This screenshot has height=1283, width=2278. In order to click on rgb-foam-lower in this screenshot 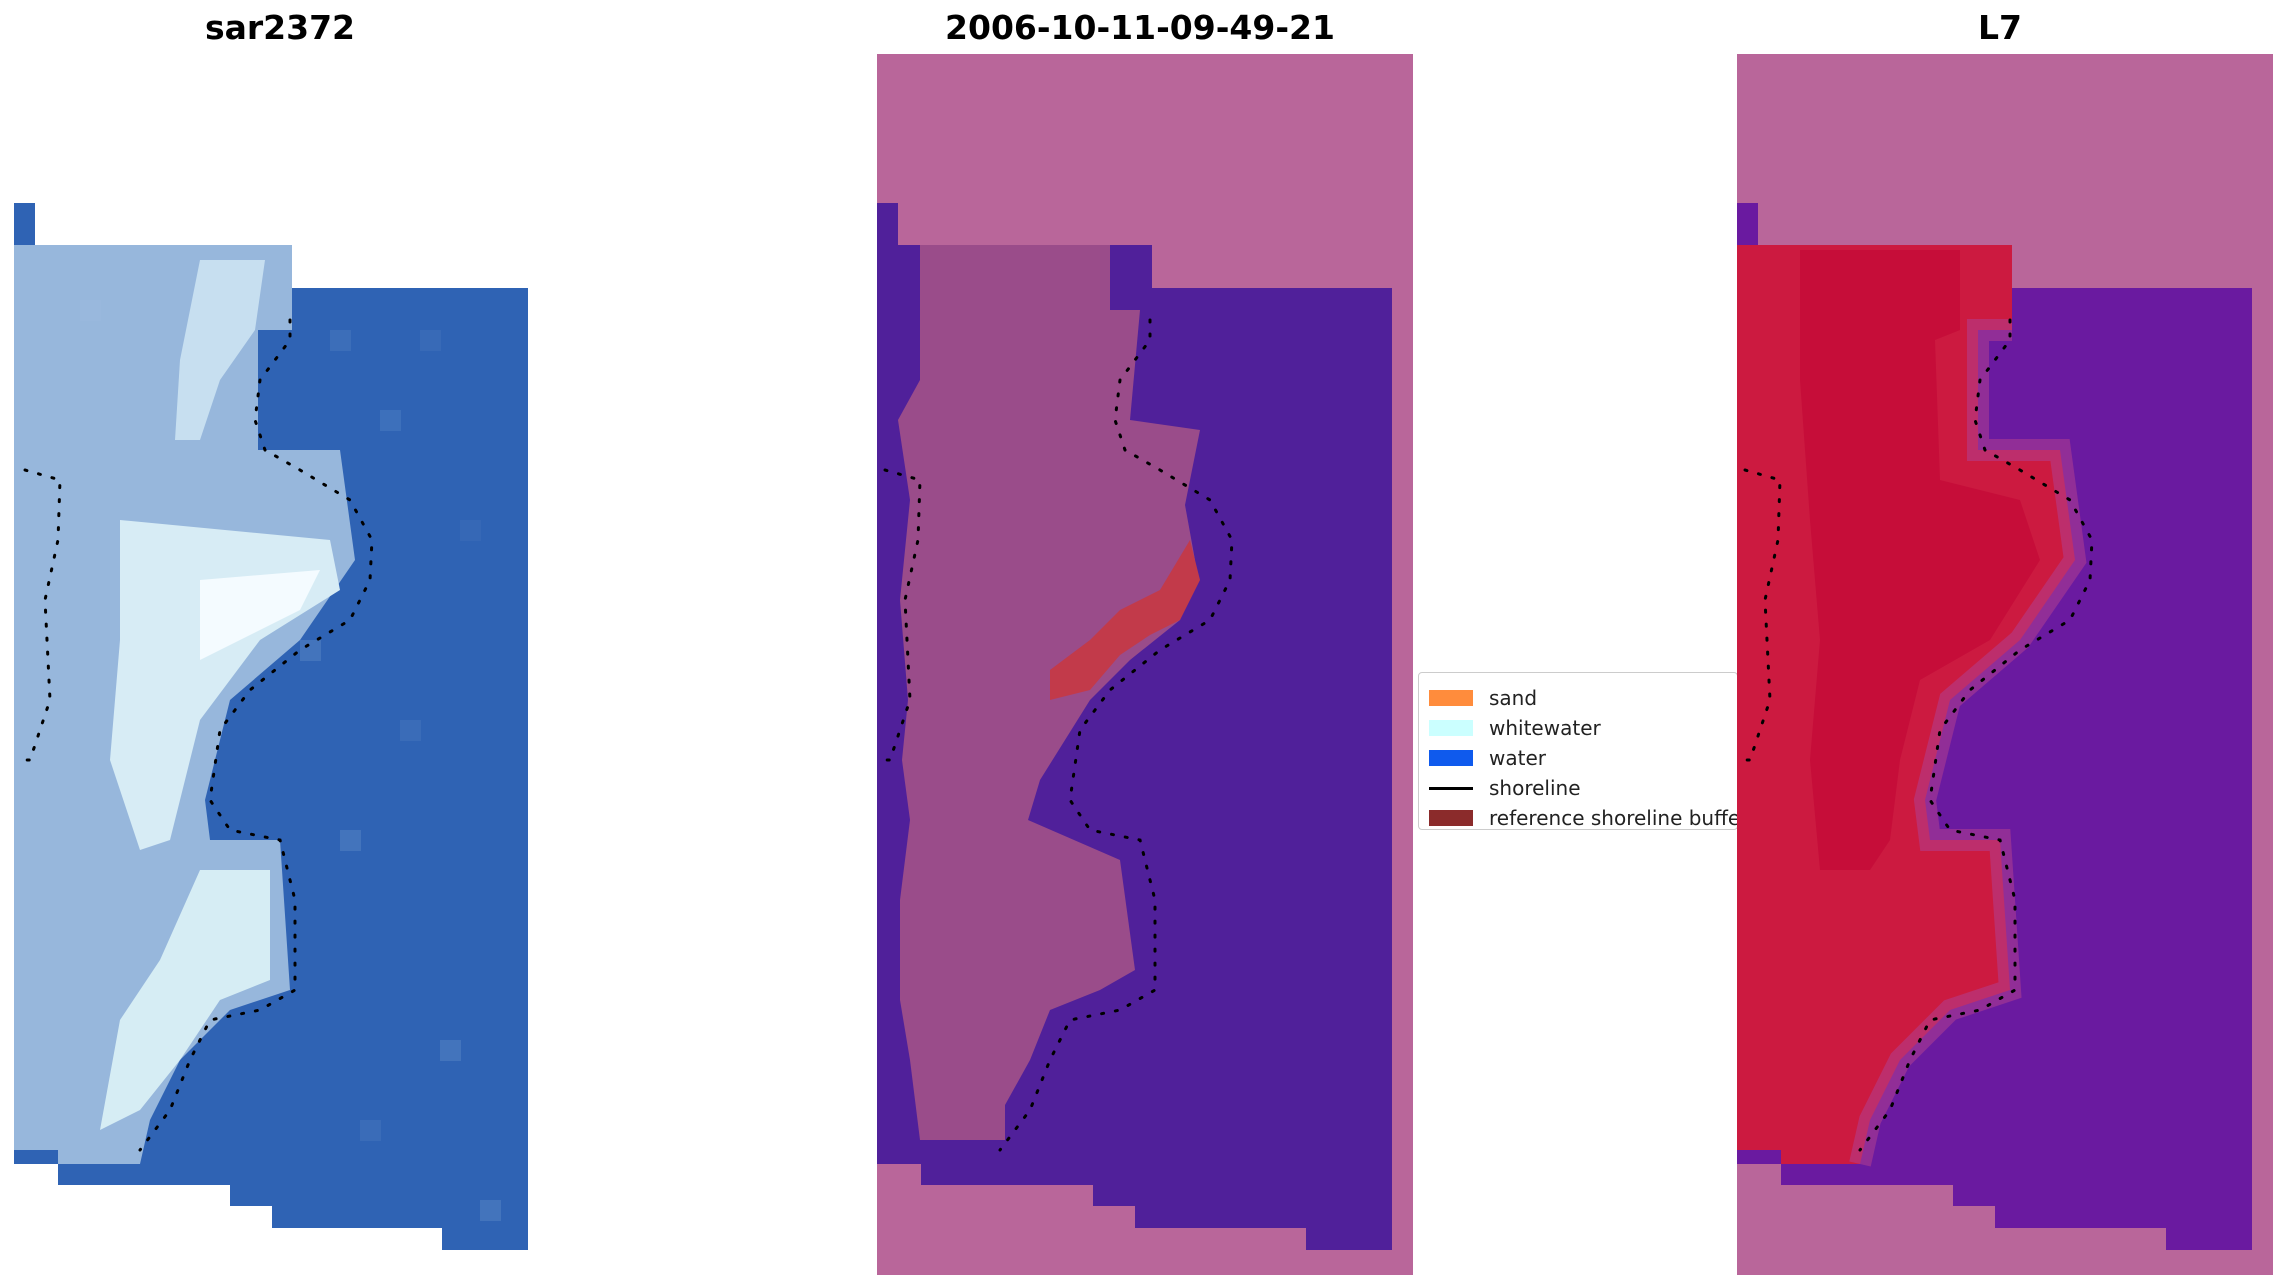, I will do `click(185, 1000)`.